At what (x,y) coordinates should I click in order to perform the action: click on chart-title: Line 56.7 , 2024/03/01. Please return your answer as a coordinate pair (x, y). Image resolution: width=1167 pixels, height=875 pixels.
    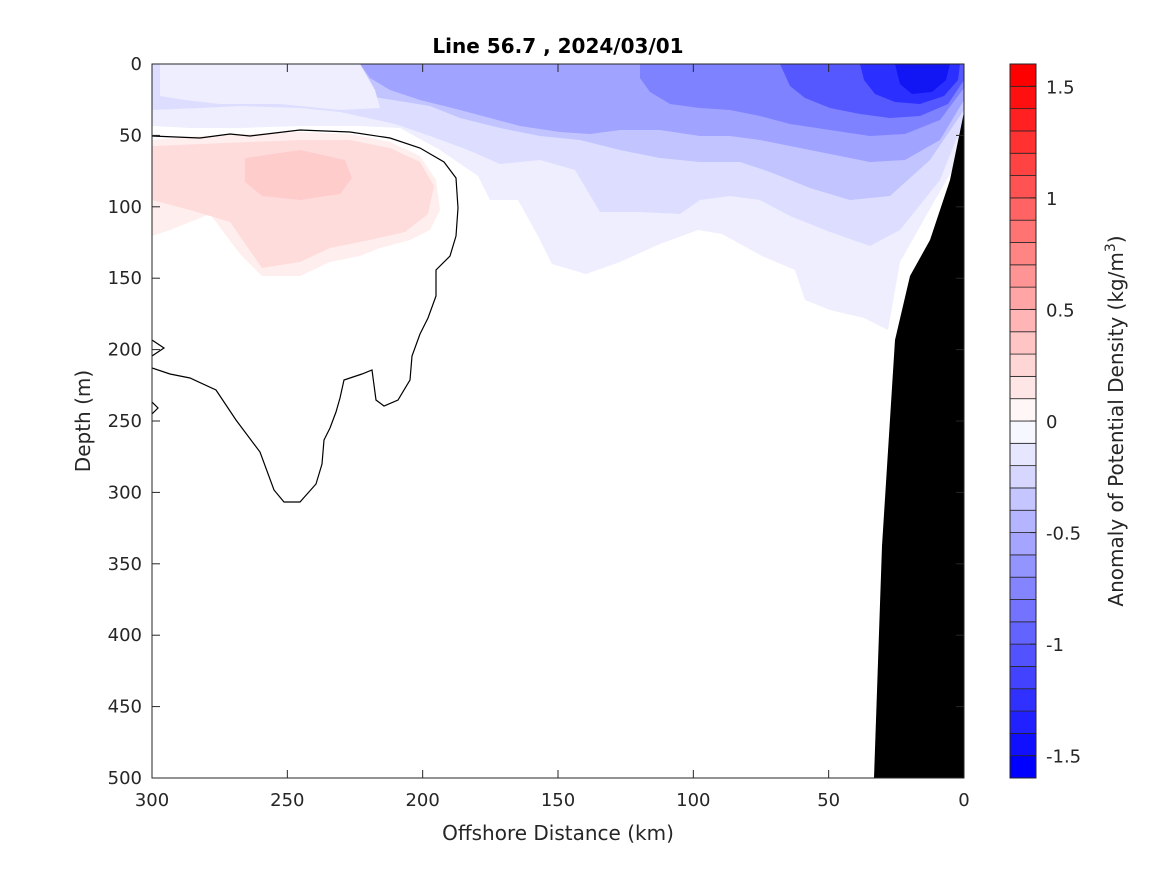
    Looking at the image, I should click on (557, 46).